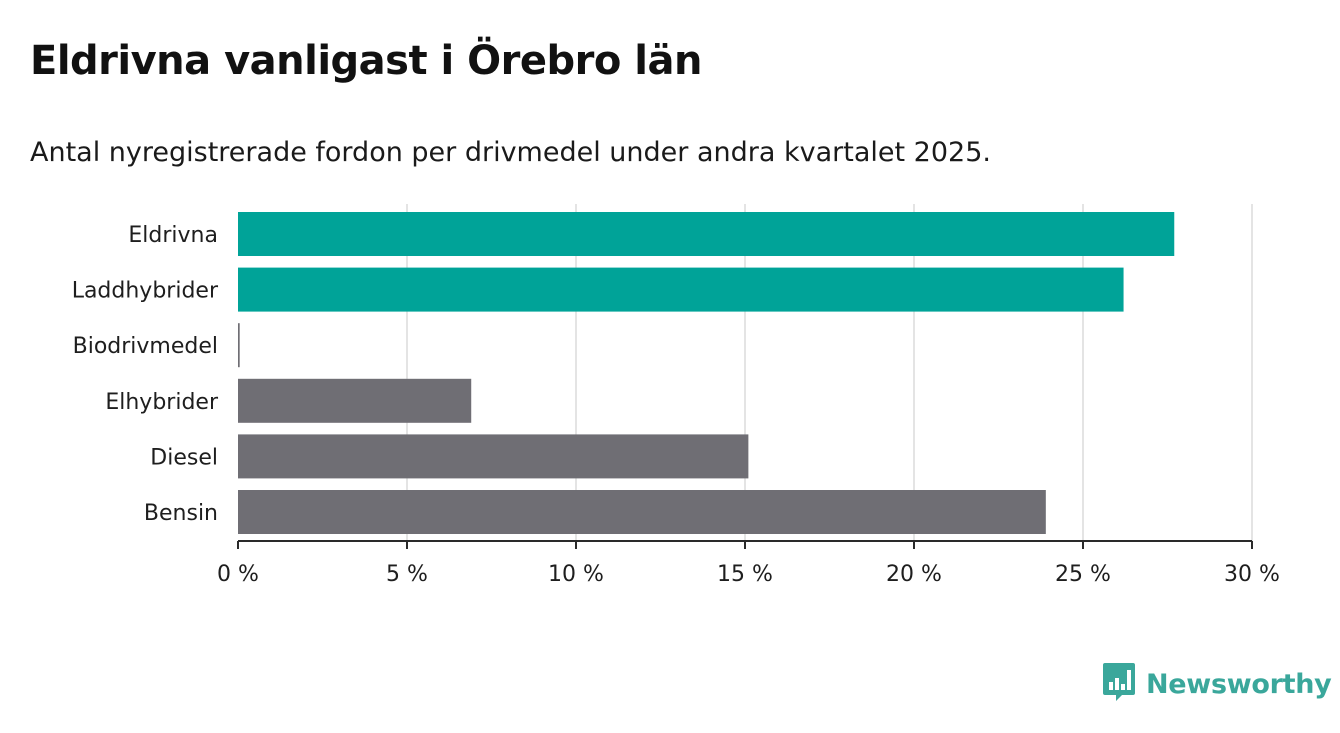 The image size is (1340, 733). I want to click on category-label-eldrivna: Eldrivna, so click(173, 235).